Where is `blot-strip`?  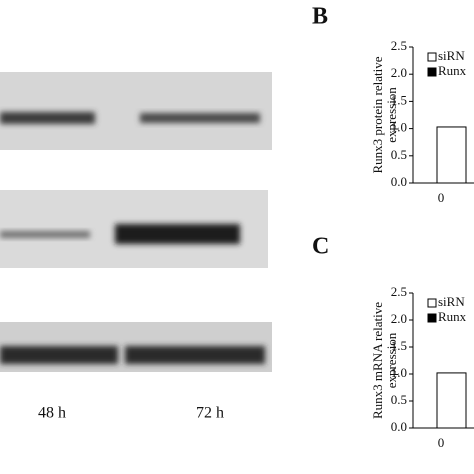
blot-strip is located at coordinates (136, 111).